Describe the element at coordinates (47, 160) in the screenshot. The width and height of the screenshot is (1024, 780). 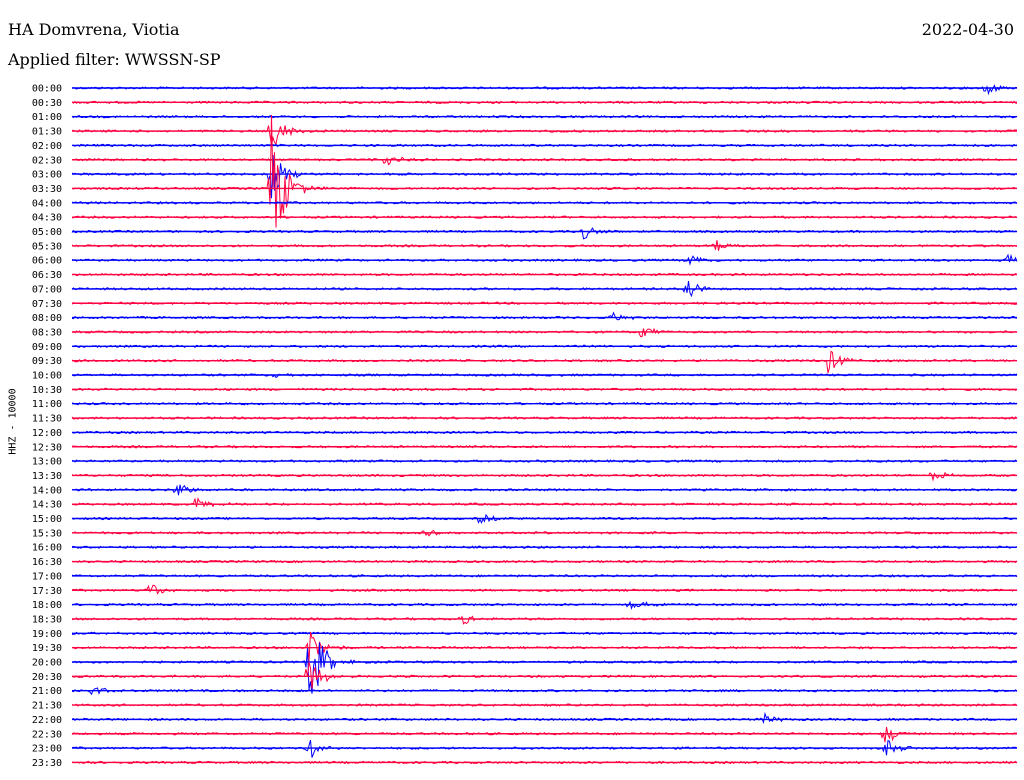
I see `row-tick-label: 02:30` at that location.